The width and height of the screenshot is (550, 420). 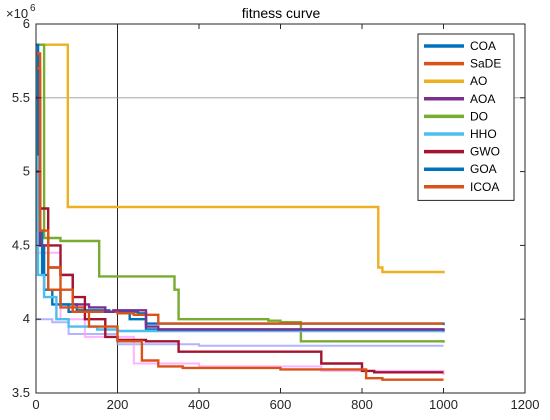 I want to click on legend-item: GWO, so click(x=462, y=152).